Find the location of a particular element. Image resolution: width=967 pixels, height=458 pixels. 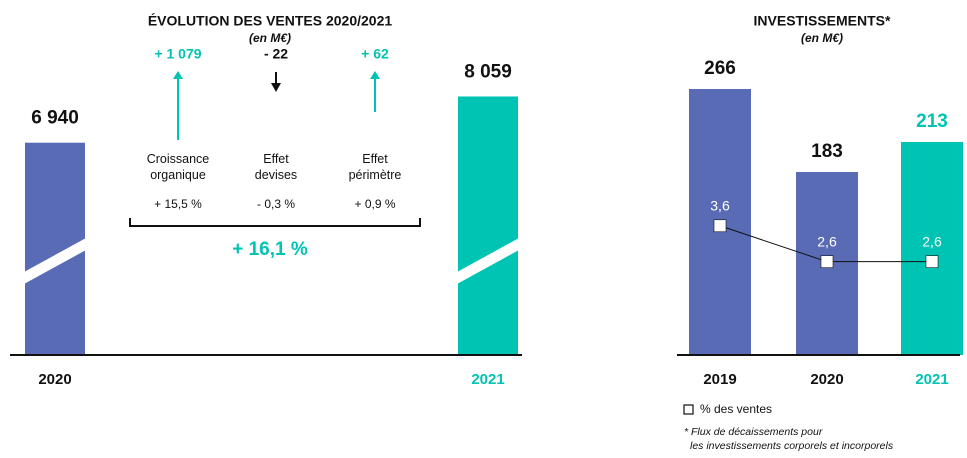

effect-percent: + 15,5 % is located at coordinates (178, 204).